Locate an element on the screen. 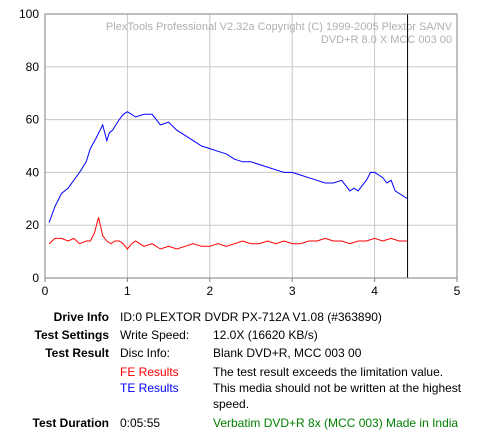 This screenshot has width=487, height=437. drive-info-label: Drive Info is located at coordinates (81, 317).